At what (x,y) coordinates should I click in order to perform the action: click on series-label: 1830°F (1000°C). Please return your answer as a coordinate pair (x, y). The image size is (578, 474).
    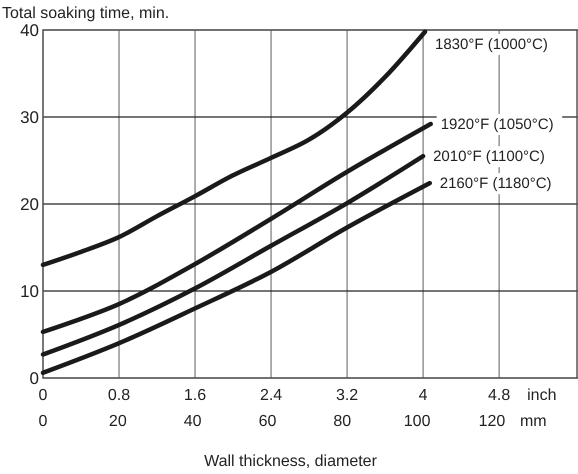
    Looking at the image, I should click on (491, 44).